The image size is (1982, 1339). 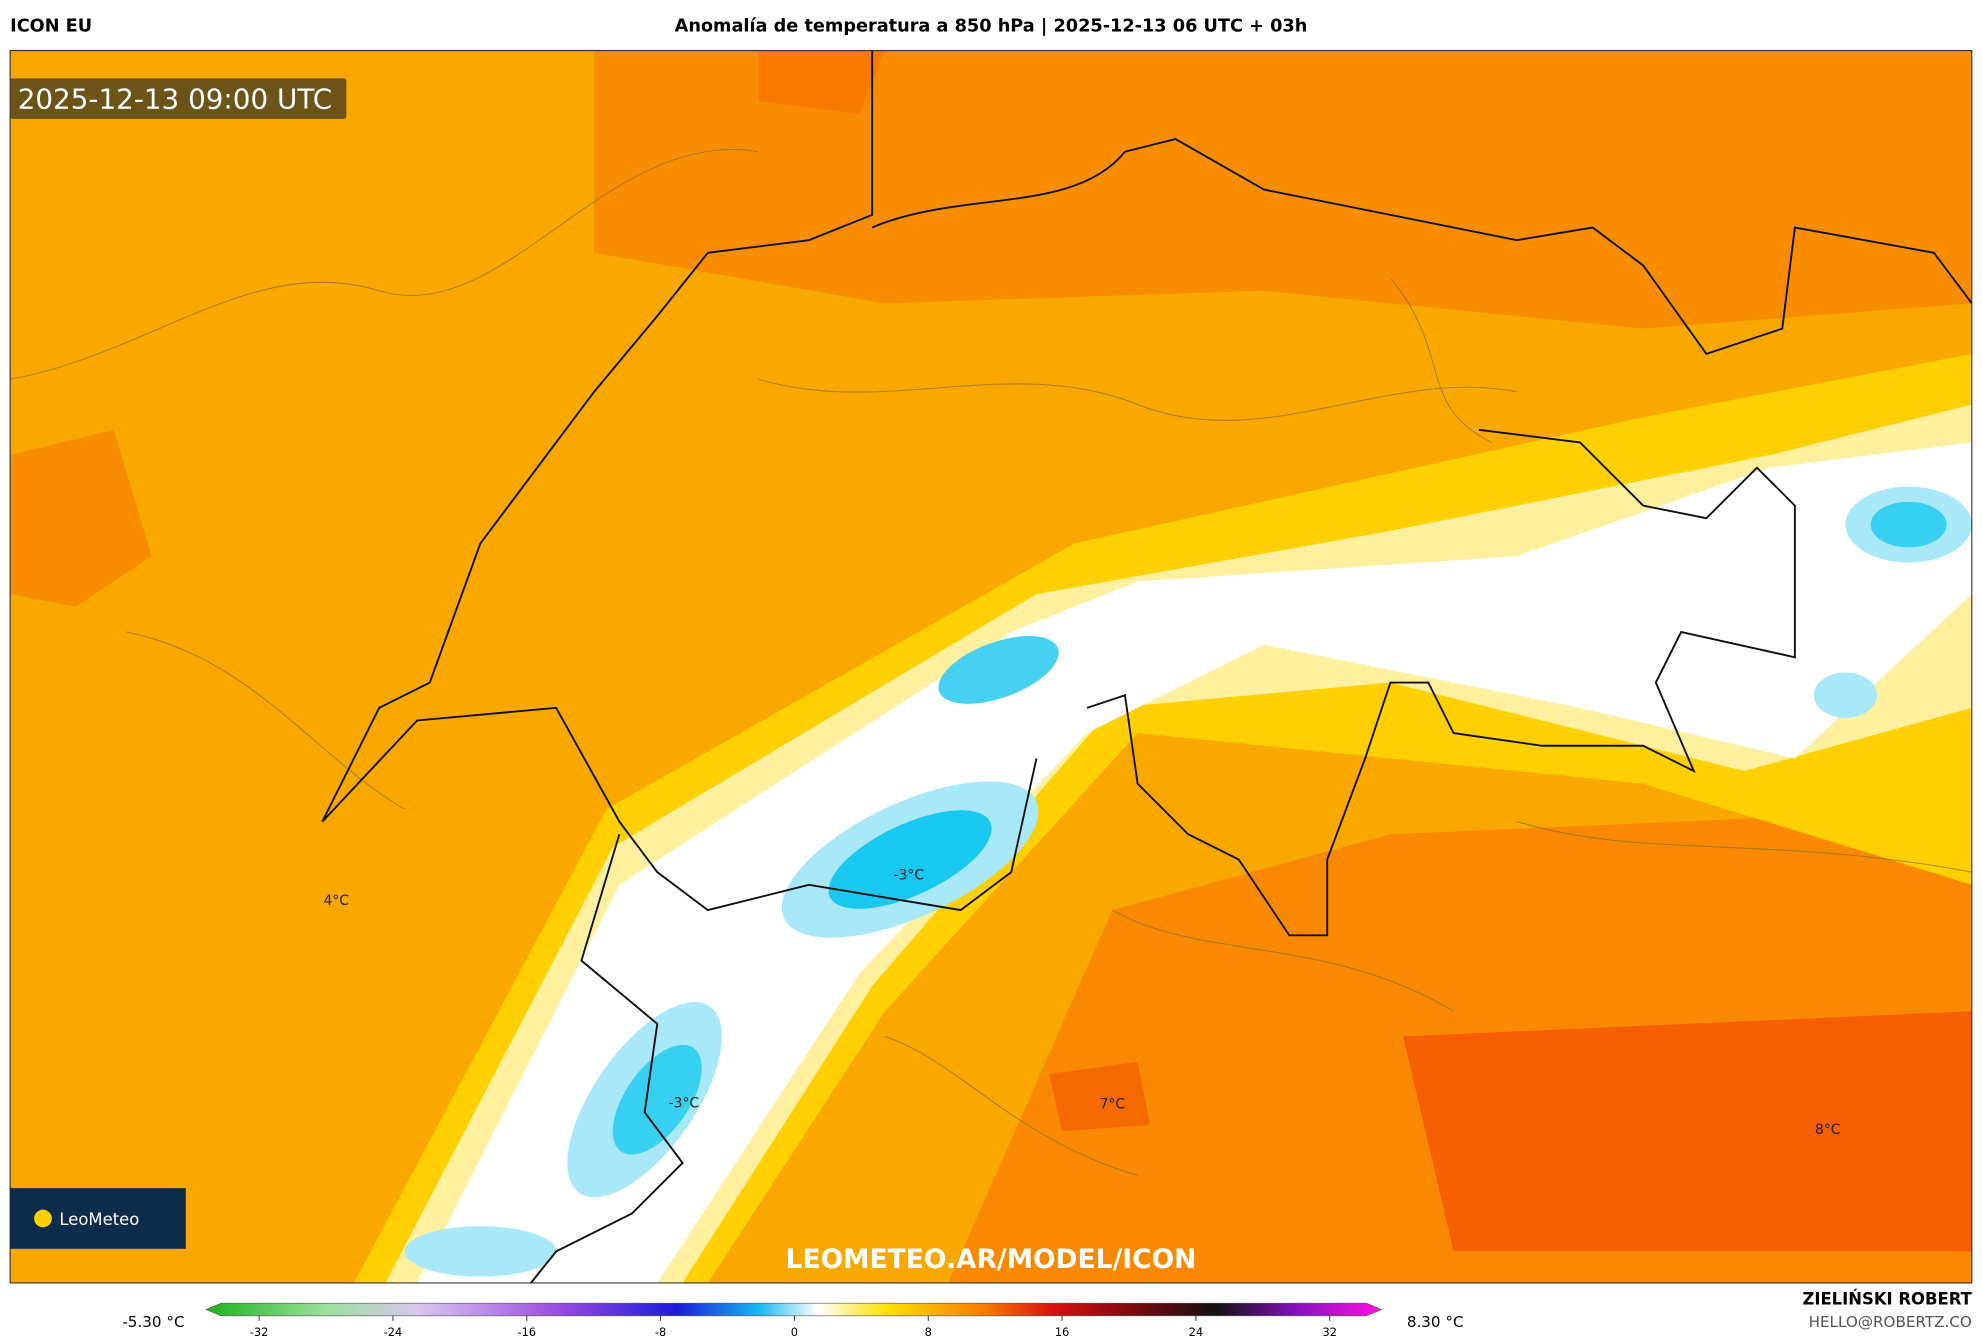 What do you see at coordinates (1062, 1332) in the screenshot?
I see `colorbar-tick-label: 16` at bounding box center [1062, 1332].